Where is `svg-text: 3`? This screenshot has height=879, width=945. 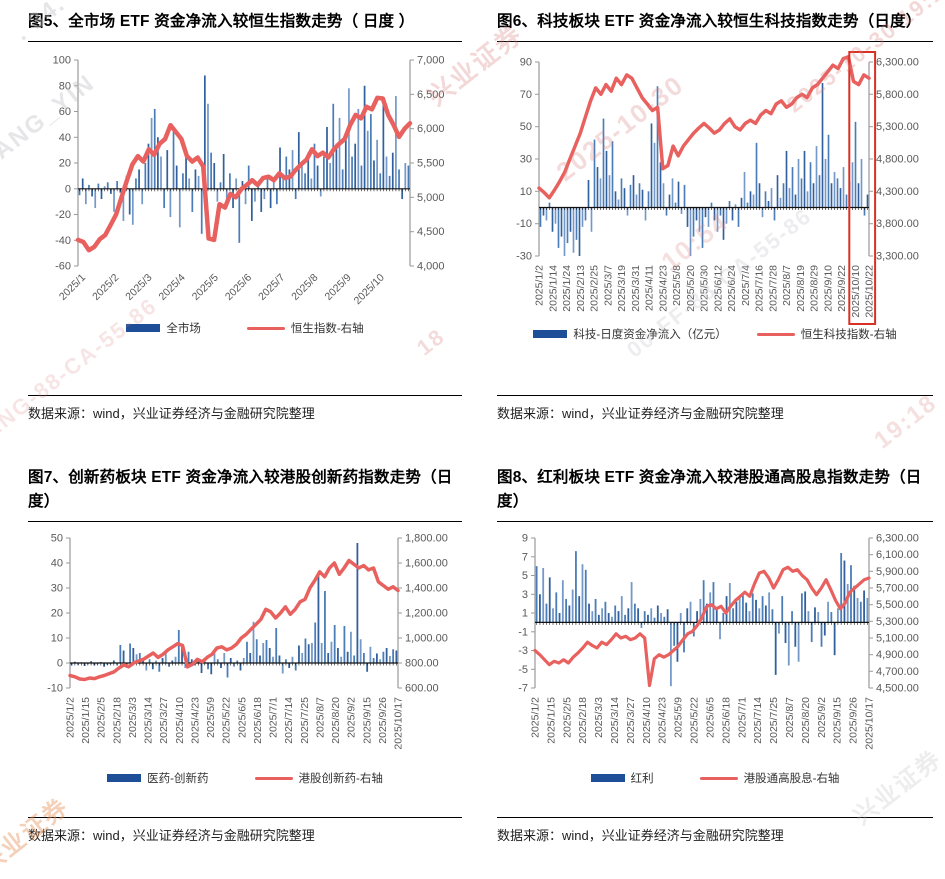
svg-text: 3 is located at coordinates (525, 595).